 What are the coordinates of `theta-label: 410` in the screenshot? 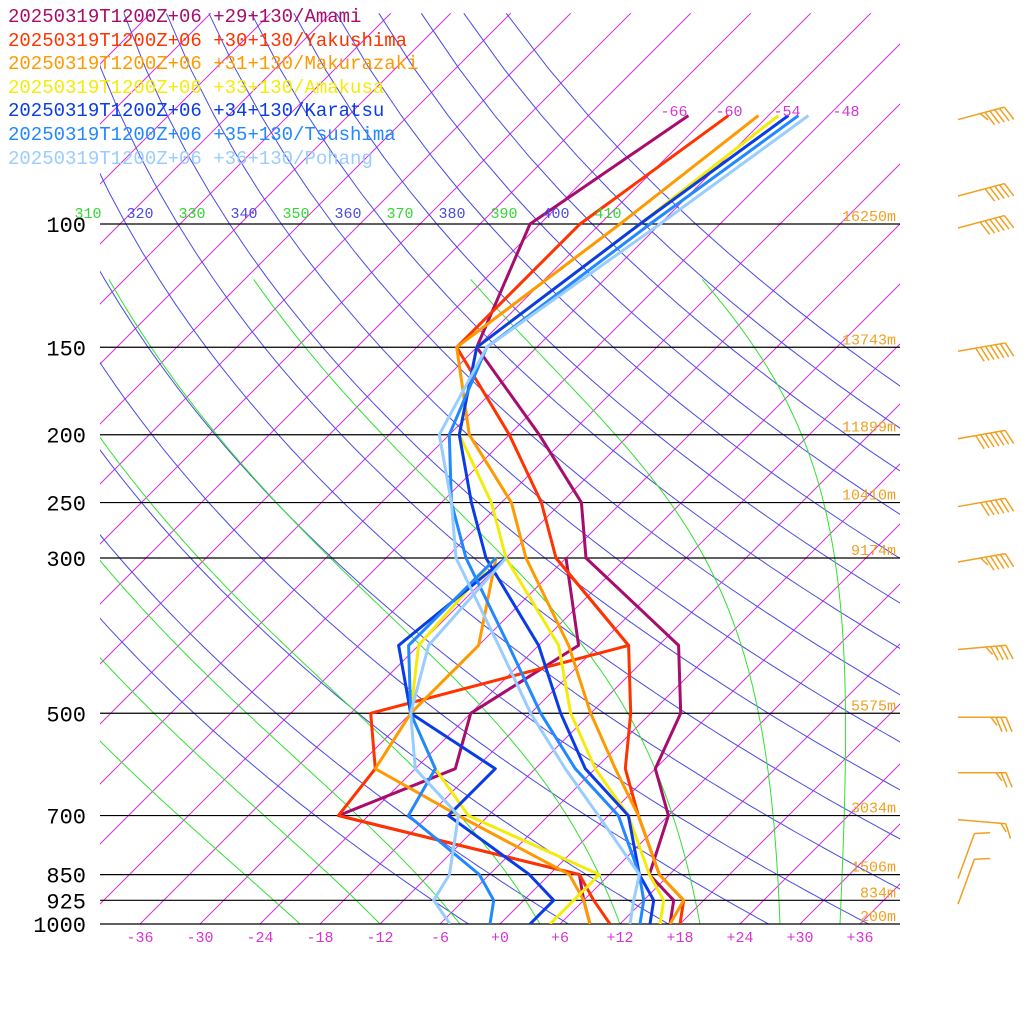 It's located at (607, 214).